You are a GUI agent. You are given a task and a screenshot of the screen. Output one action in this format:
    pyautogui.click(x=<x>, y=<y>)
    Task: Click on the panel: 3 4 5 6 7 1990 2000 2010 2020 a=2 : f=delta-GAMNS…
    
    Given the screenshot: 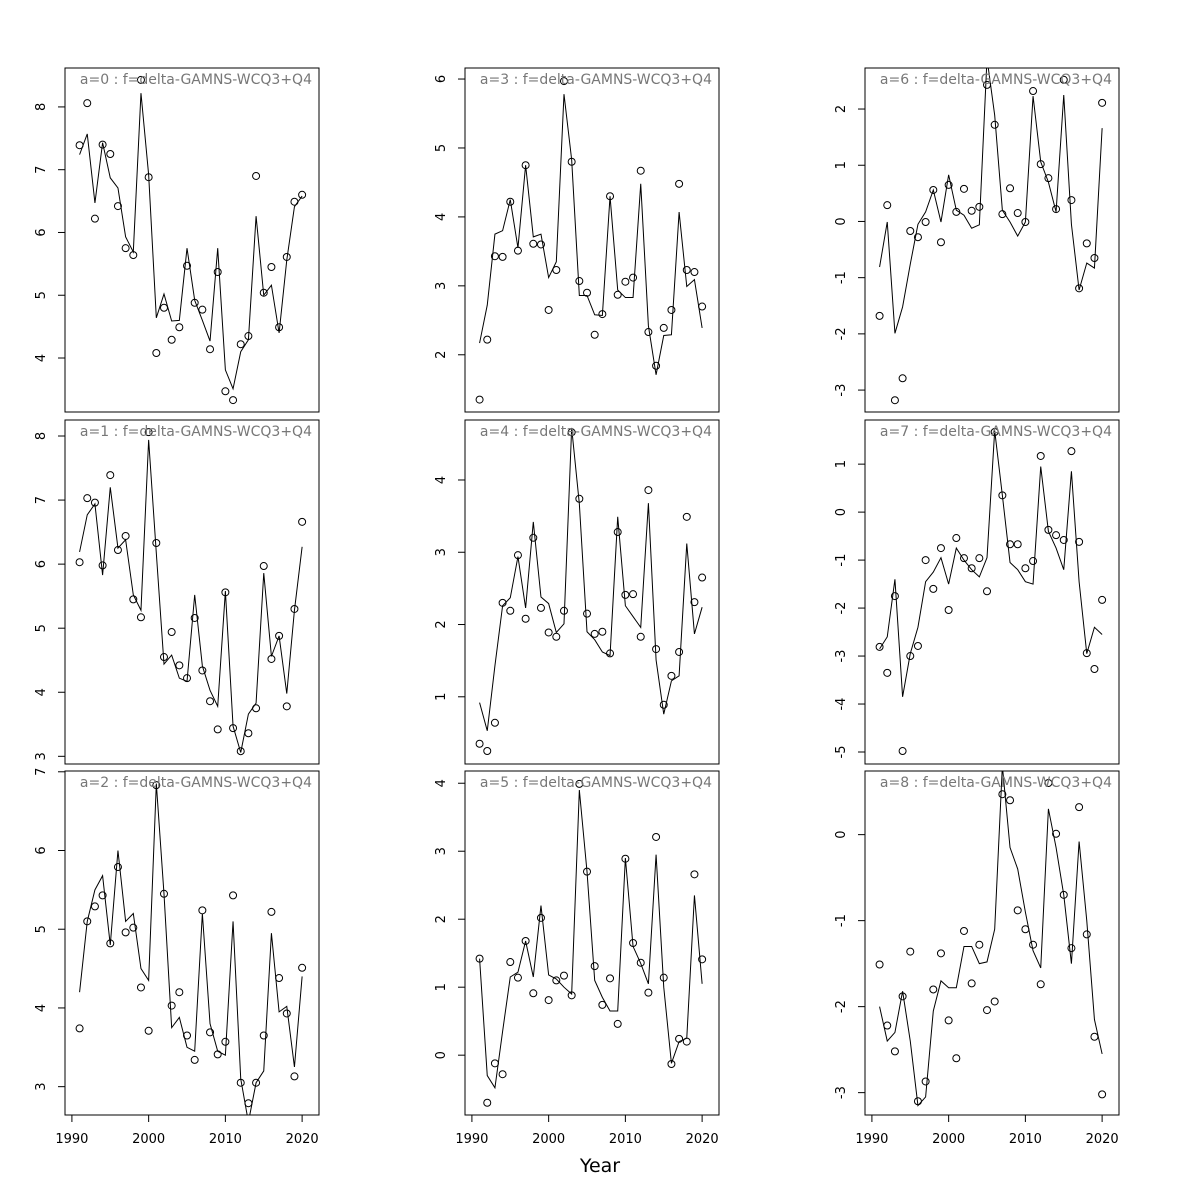 What is the action you would take?
    pyautogui.click(x=177, y=957)
    